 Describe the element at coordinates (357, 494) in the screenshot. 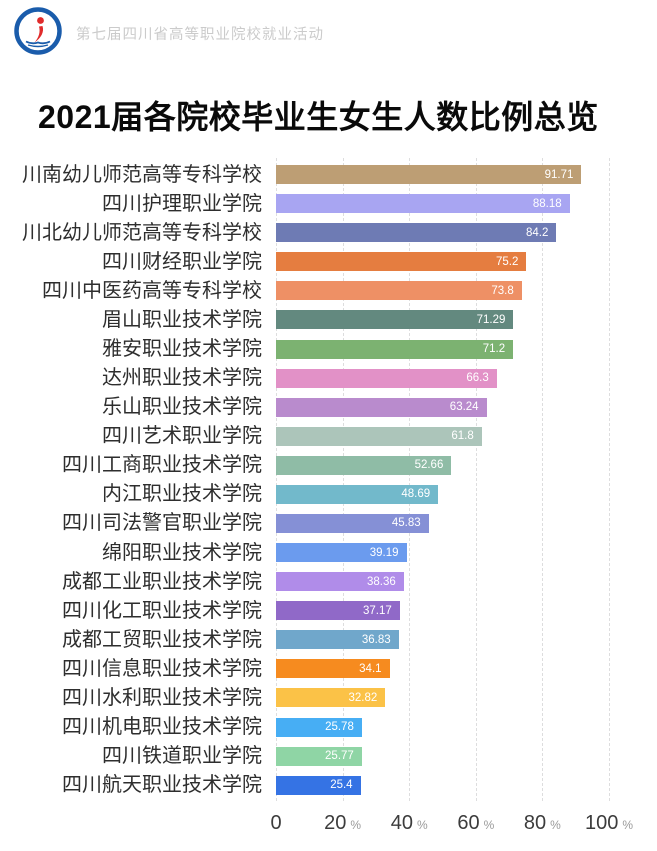

I see `bar: 48.69` at that location.